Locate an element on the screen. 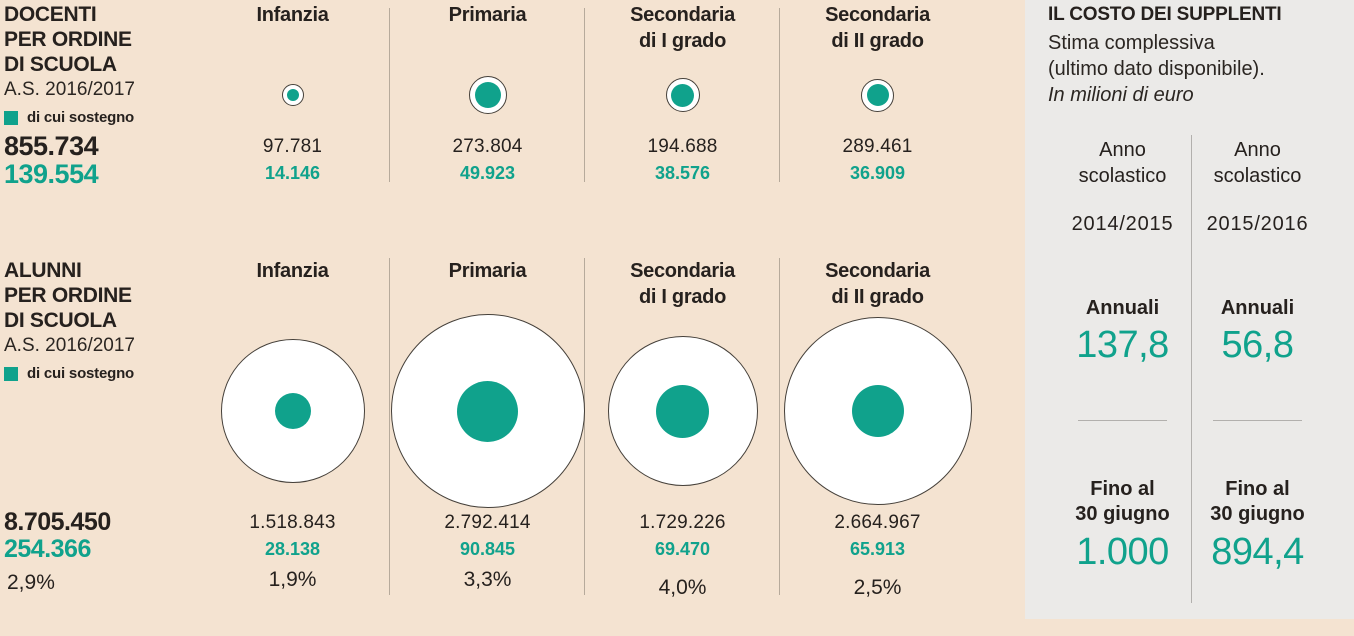 This screenshot has height=636, width=1354. docenti-title: DOCENTI PER ORDINE DI SCUOLA is located at coordinates (99, 39).